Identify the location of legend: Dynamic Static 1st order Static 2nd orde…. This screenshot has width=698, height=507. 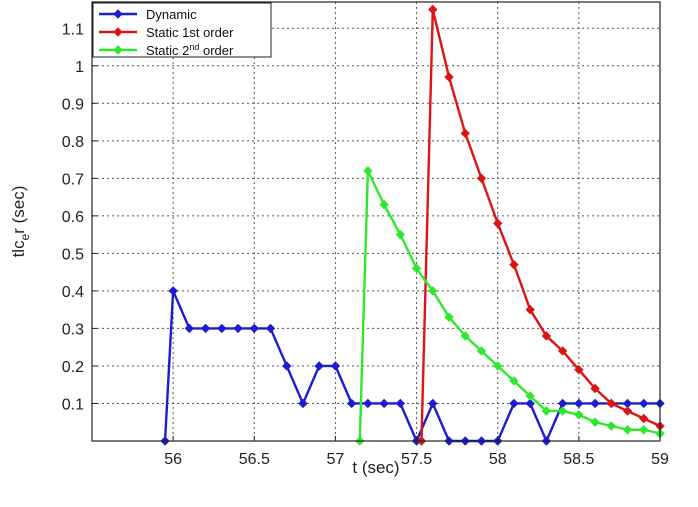
(182, 30).